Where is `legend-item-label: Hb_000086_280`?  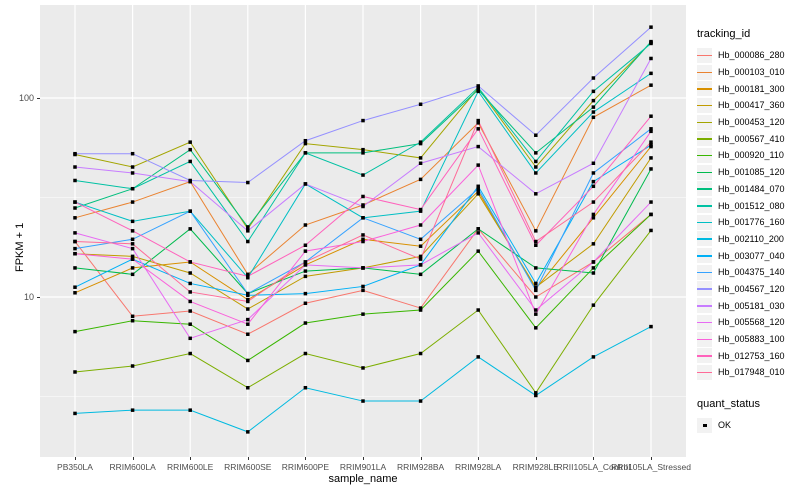
legend-item-label: Hb_000086_280 is located at coordinates (751, 55).